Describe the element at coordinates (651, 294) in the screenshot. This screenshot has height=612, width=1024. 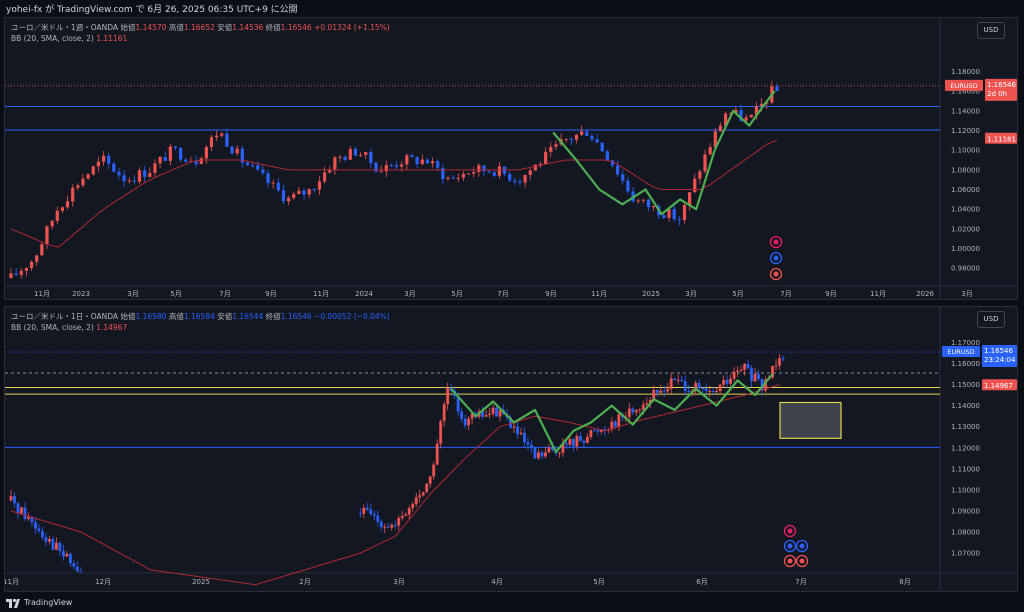
I see `time-axis-label: 2025` at that location.